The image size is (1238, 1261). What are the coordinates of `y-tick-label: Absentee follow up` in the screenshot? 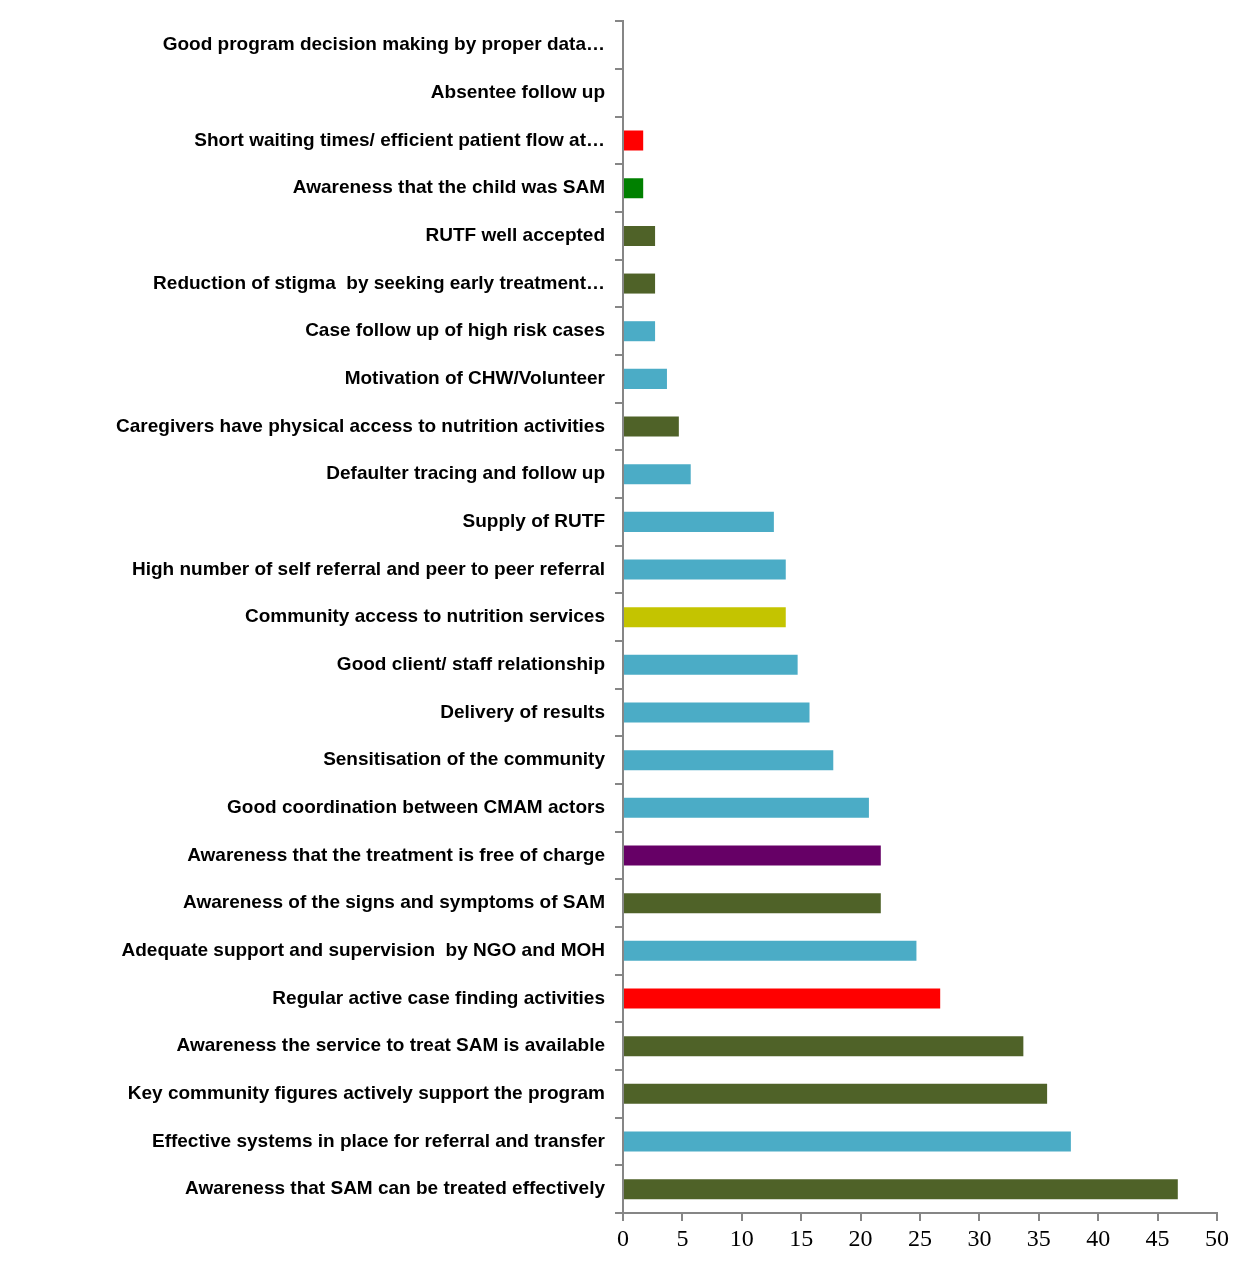 It's located at (517, 92).